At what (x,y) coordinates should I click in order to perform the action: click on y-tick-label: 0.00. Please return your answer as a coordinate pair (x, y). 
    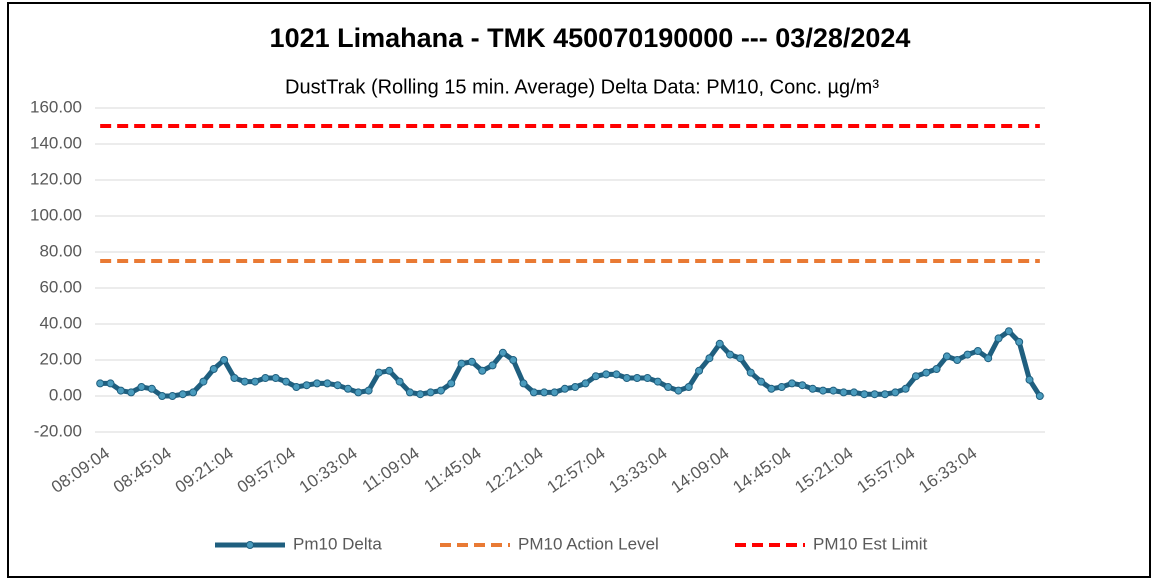
    Looking at the image, I should click on (65, 394).